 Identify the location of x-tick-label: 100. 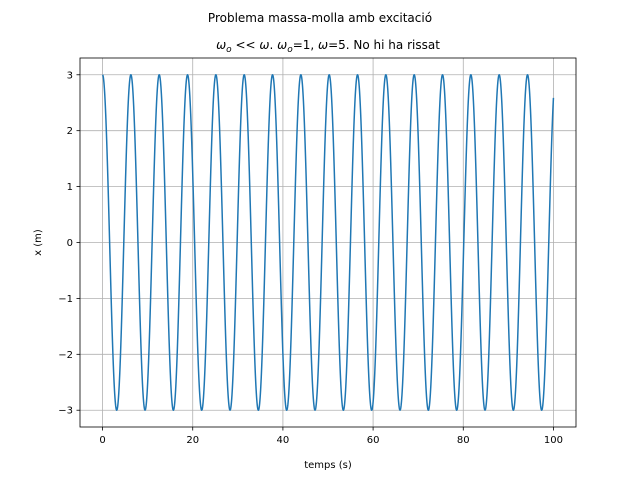
(553, 440).